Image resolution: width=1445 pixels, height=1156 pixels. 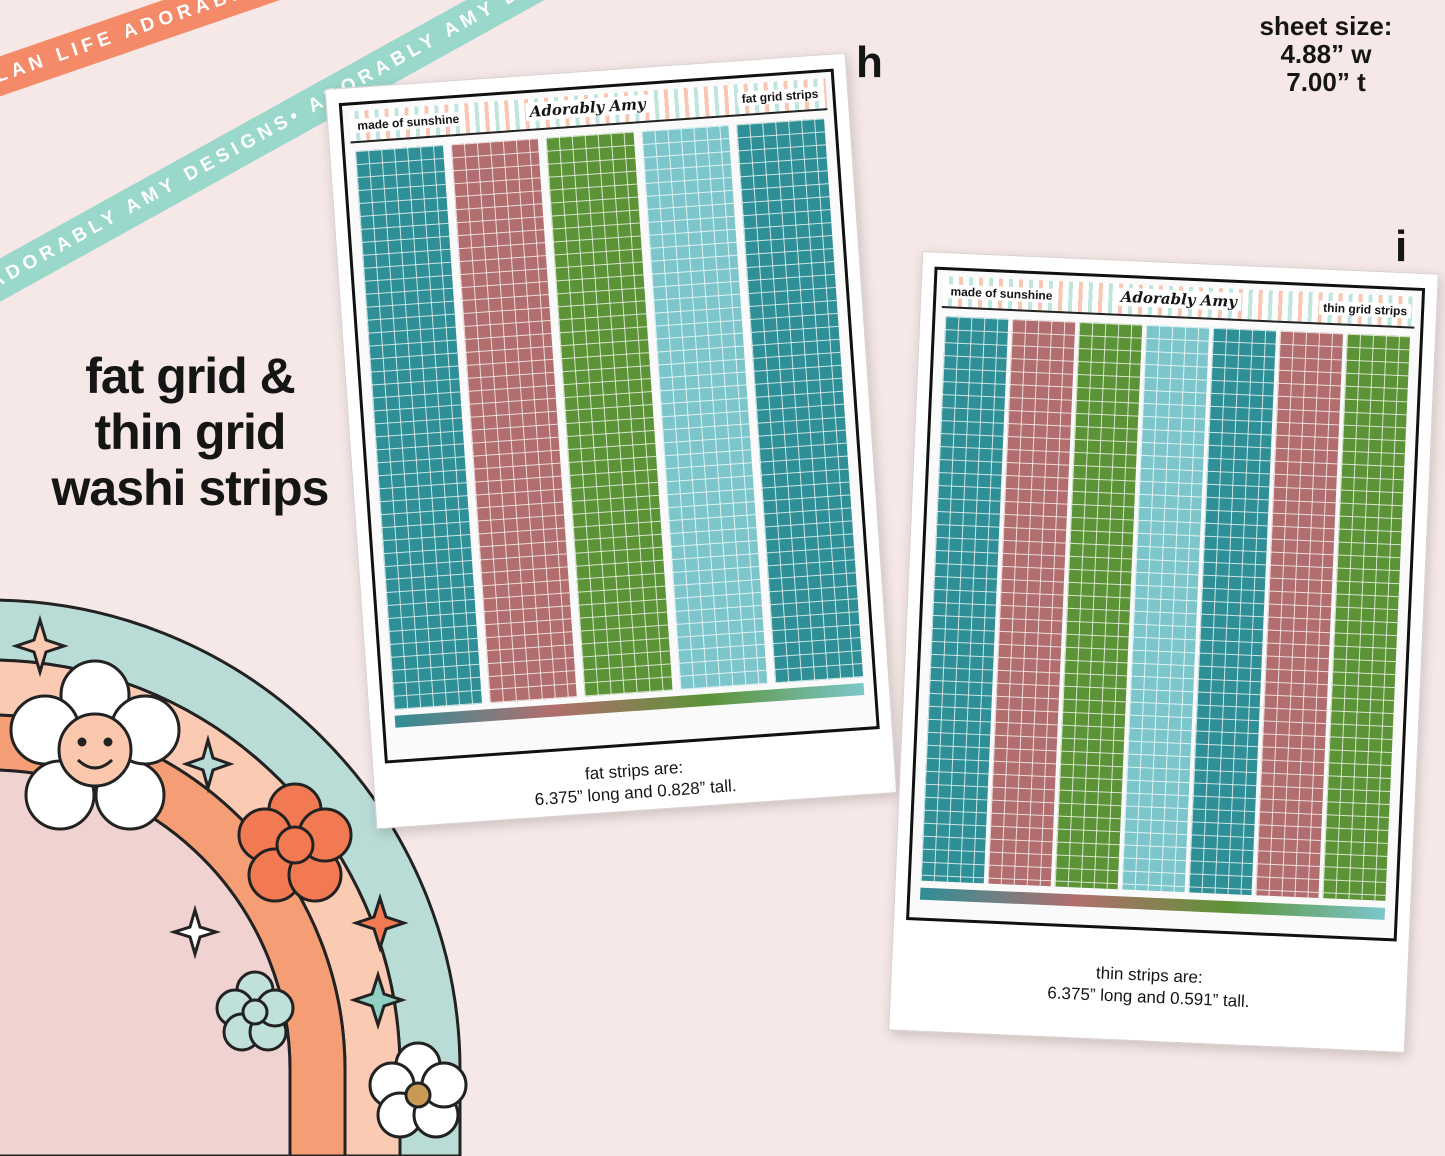 I want to click on title-line-2: thin grid, so click(x=190, y=432).